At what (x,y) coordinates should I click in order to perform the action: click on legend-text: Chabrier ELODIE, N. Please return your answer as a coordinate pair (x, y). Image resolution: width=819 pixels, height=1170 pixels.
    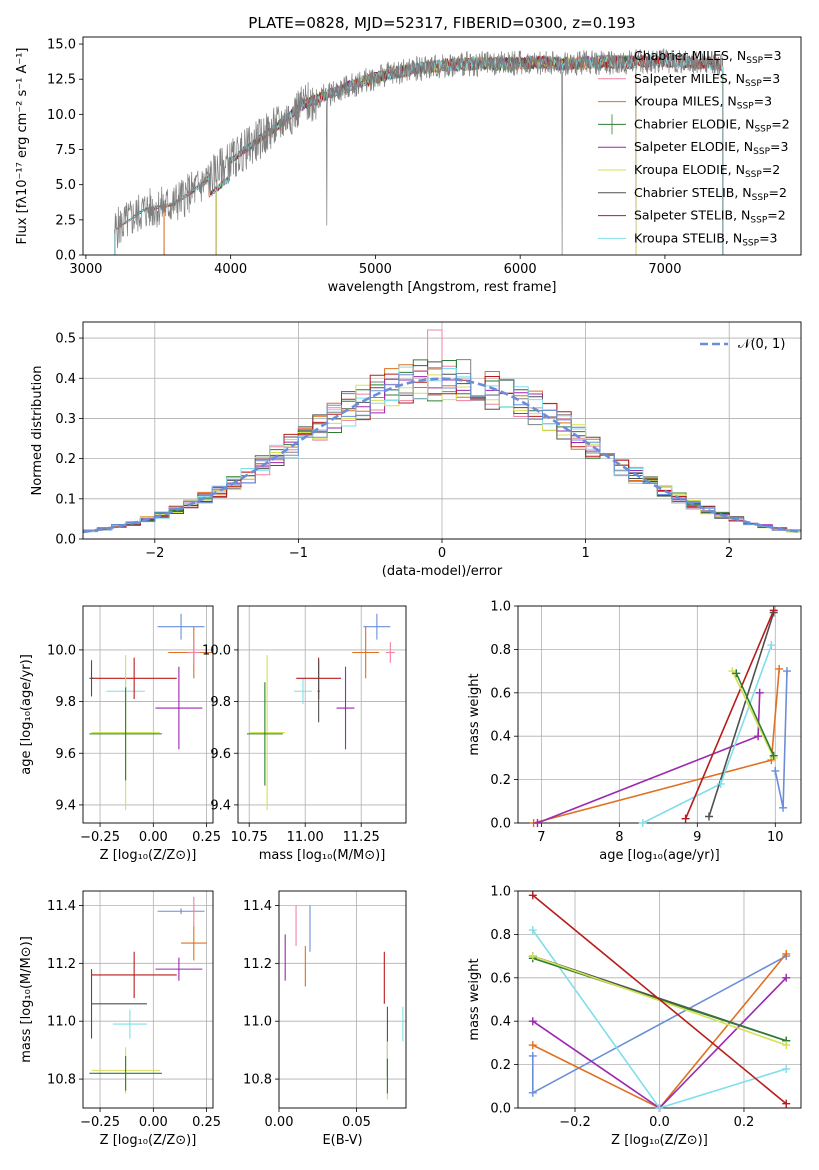
    Looking at the image, I should click on (694, 123).